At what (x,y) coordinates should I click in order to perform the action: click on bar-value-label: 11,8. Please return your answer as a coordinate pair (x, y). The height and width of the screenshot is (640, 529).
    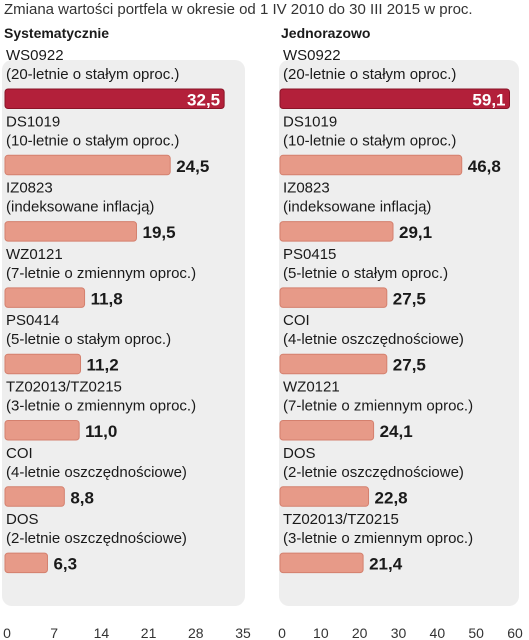
    Looking at the image, I should click on (107, 298).